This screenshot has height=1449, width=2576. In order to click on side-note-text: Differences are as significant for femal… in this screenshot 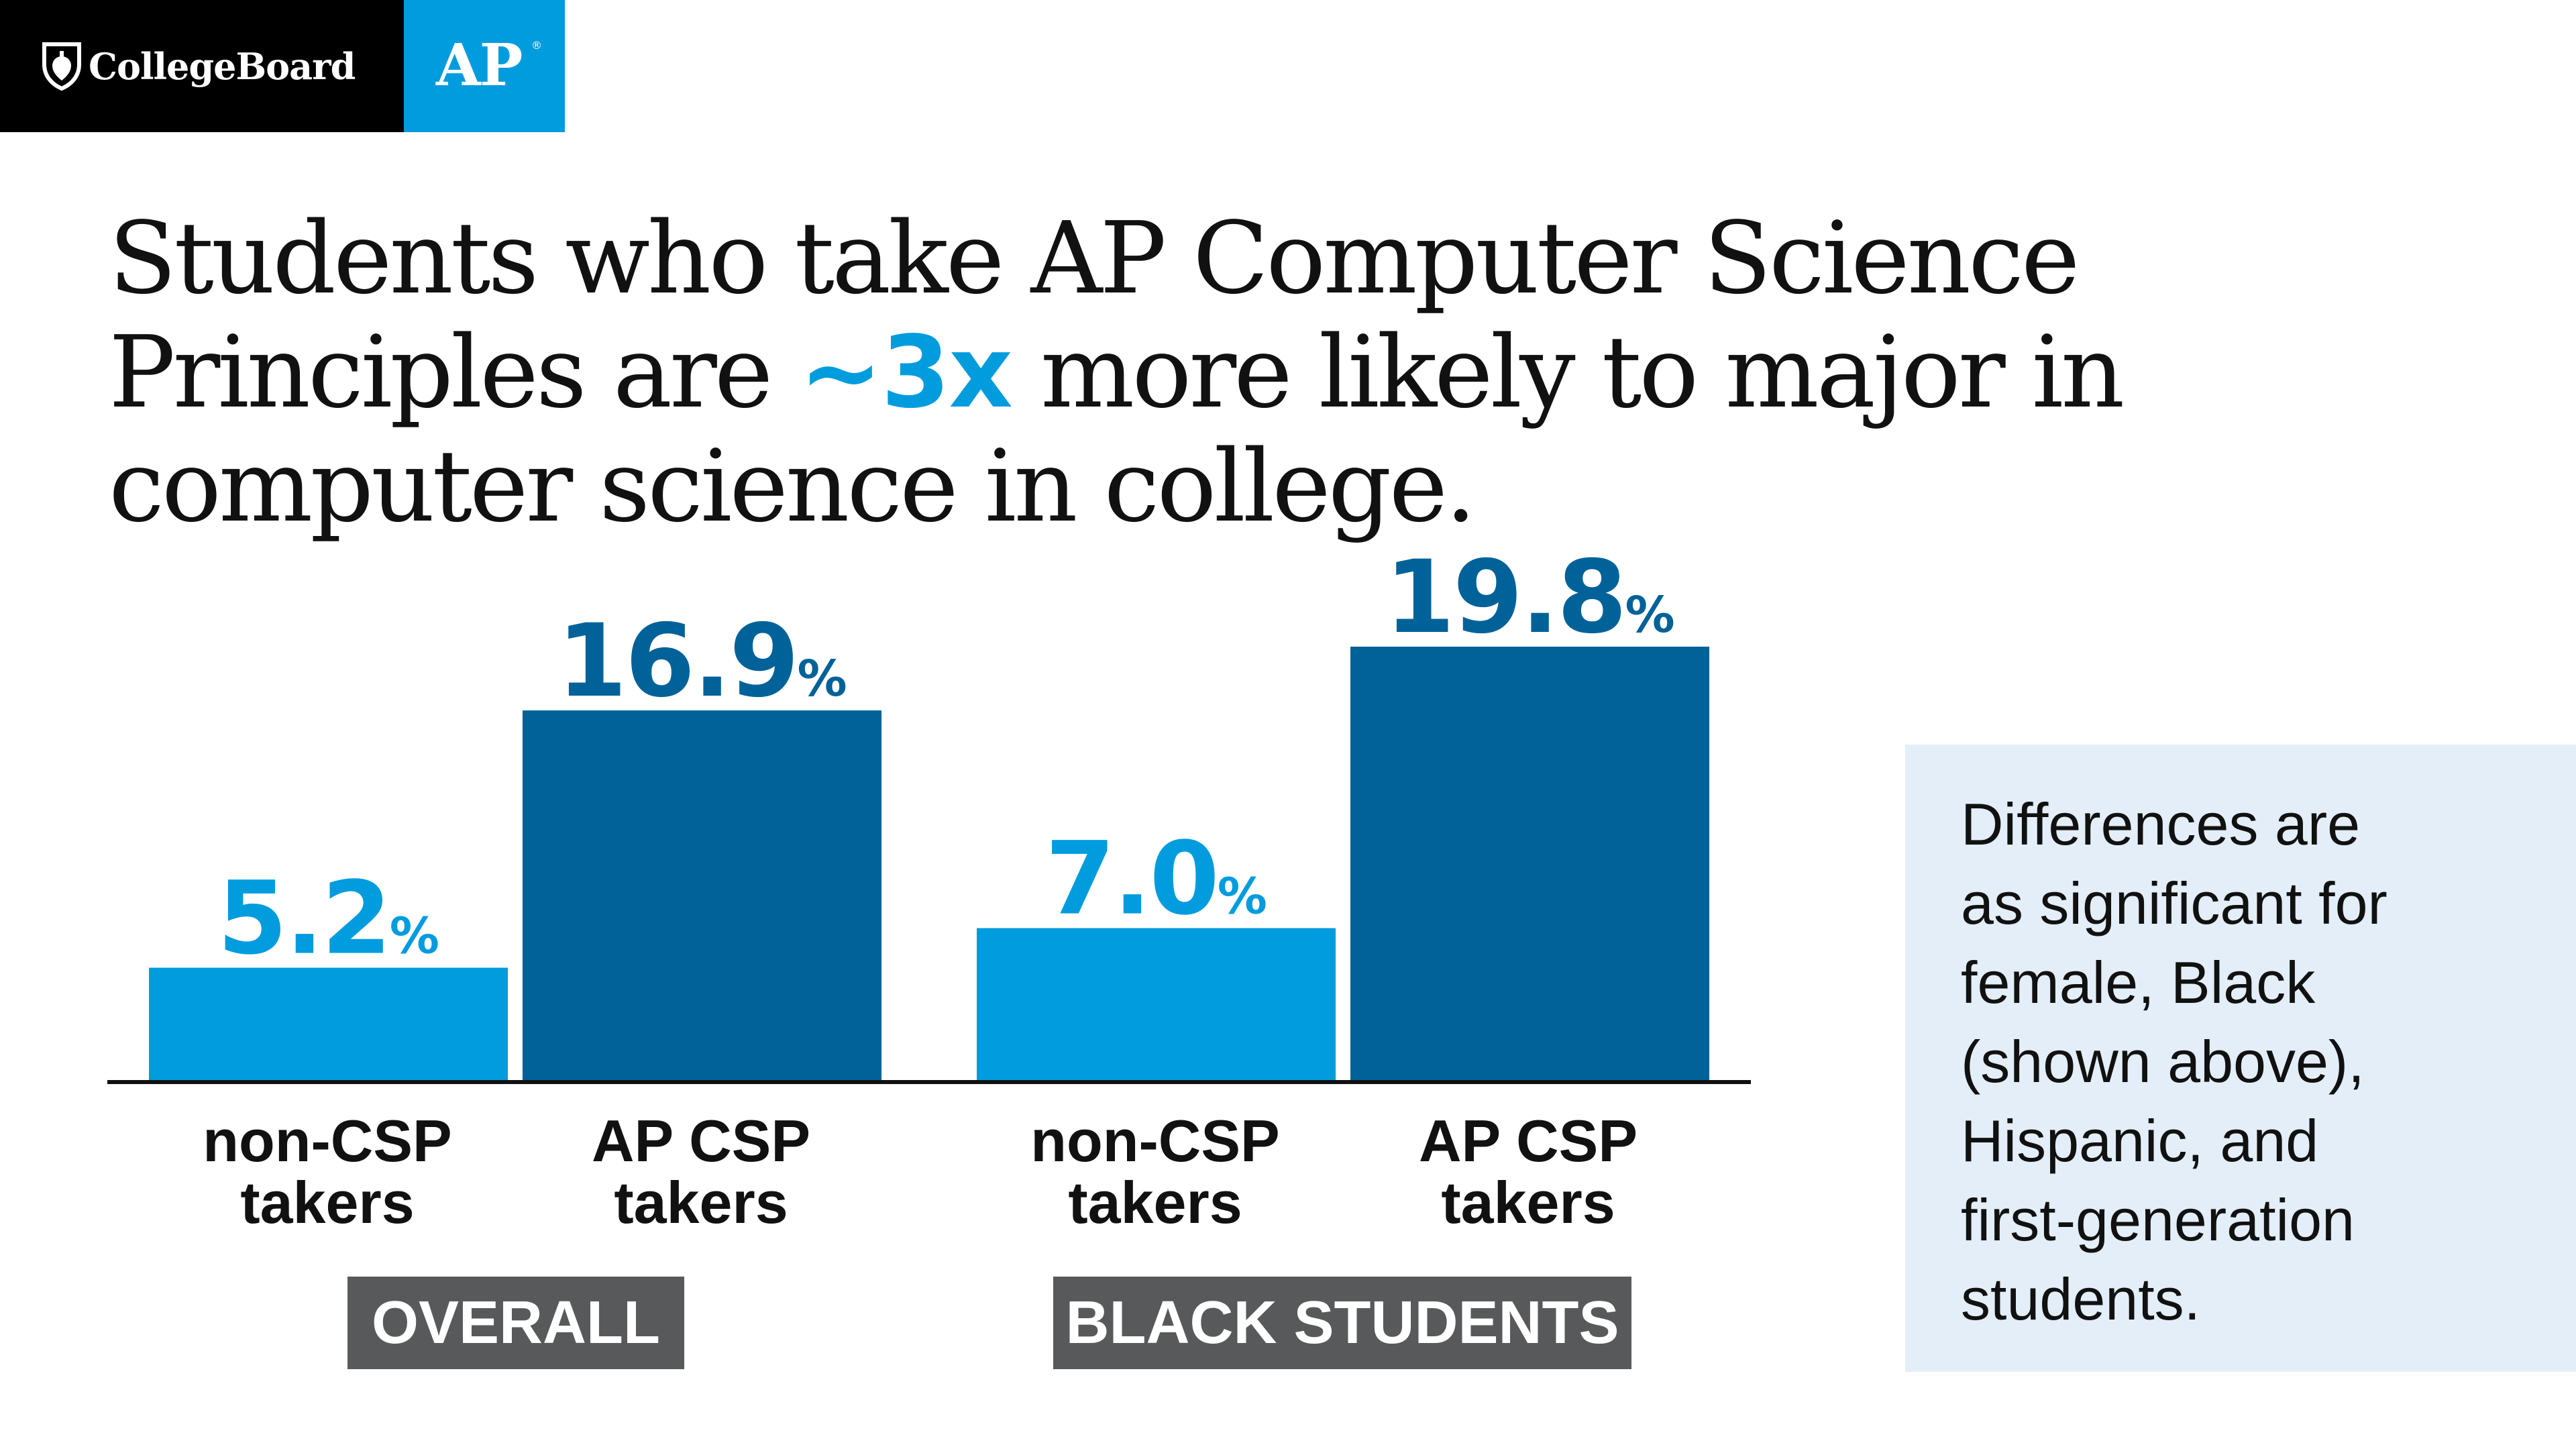, I will do `click(2256, 1062)`.